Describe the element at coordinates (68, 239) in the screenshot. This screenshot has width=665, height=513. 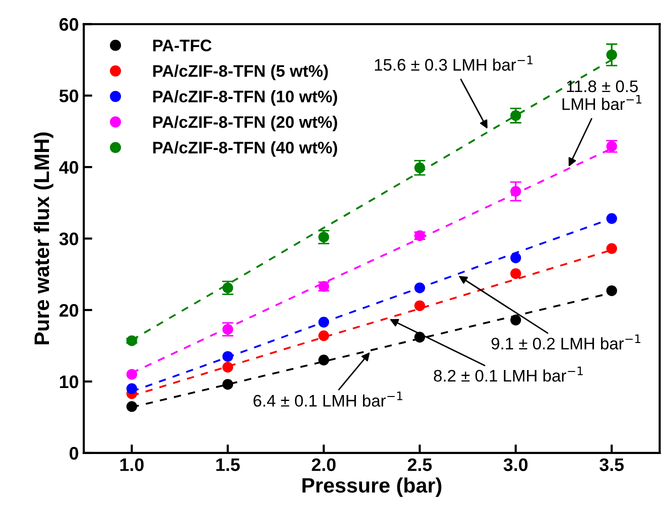
I see `y-tick-label: 30` at that location.